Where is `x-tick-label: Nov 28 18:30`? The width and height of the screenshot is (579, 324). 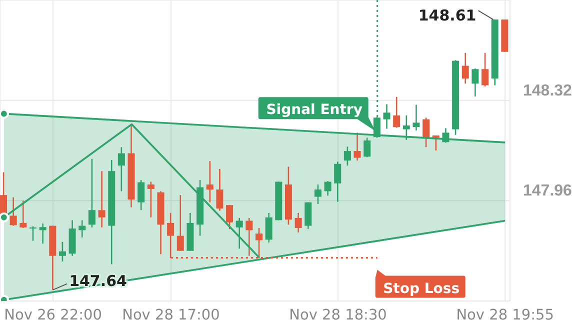 x-tick-label: Nov 28 18:30 is located at coordinates (338, 315).